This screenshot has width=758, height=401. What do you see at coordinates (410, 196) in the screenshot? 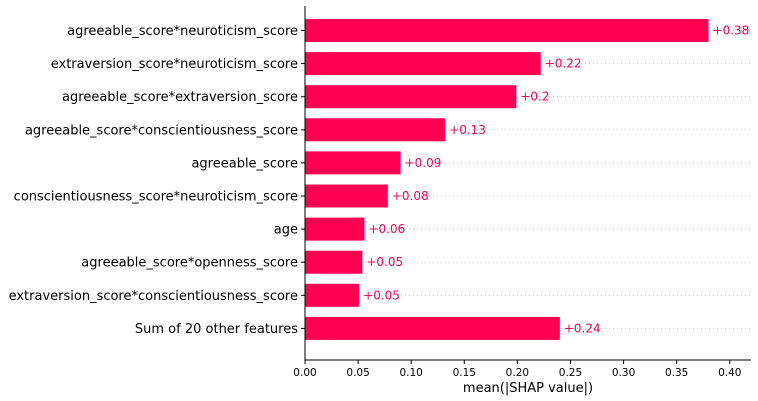
I see `value-label: +0.08` at bounding box center [410, 196].